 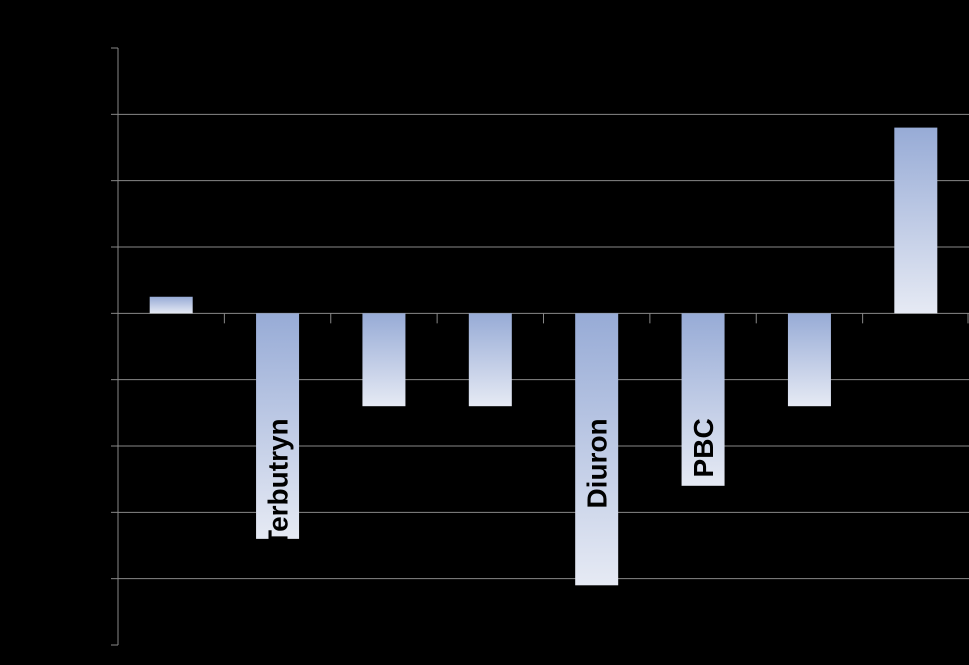 What do you see at coordinates (597, 463) in the screenshot?
I see `x-tick-label: Diuron` at bounding box center [597, 463].